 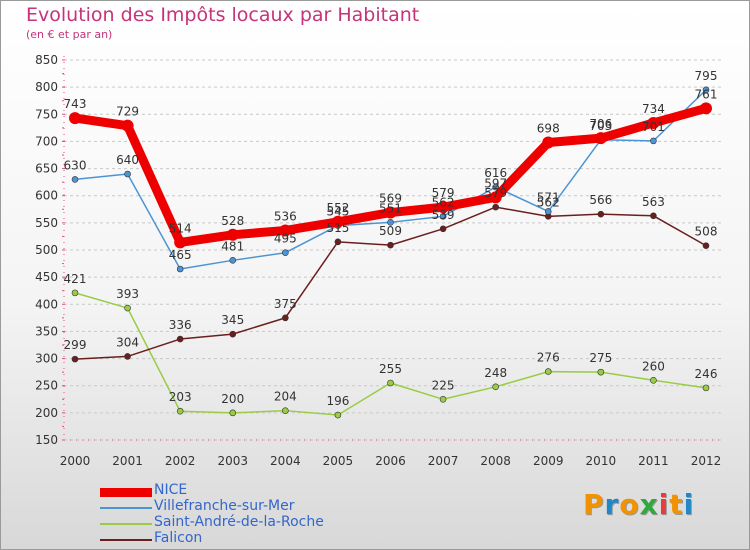 I want to click on legend-label: Saint-André-de-la-Roche, so click(x=239, y=522).